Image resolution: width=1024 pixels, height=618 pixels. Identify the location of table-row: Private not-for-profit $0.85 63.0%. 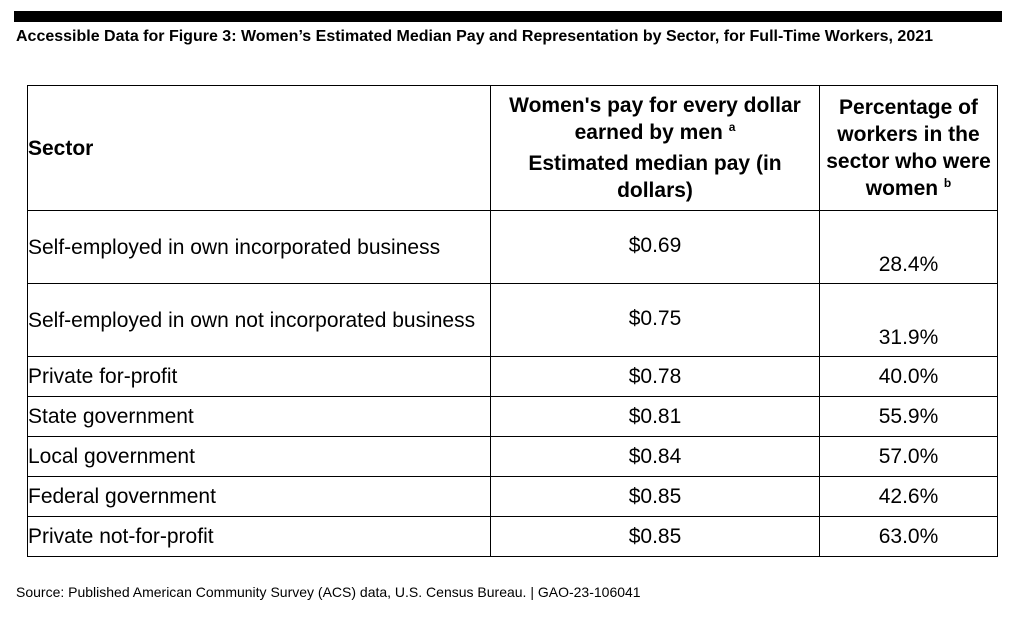
(512, 536).